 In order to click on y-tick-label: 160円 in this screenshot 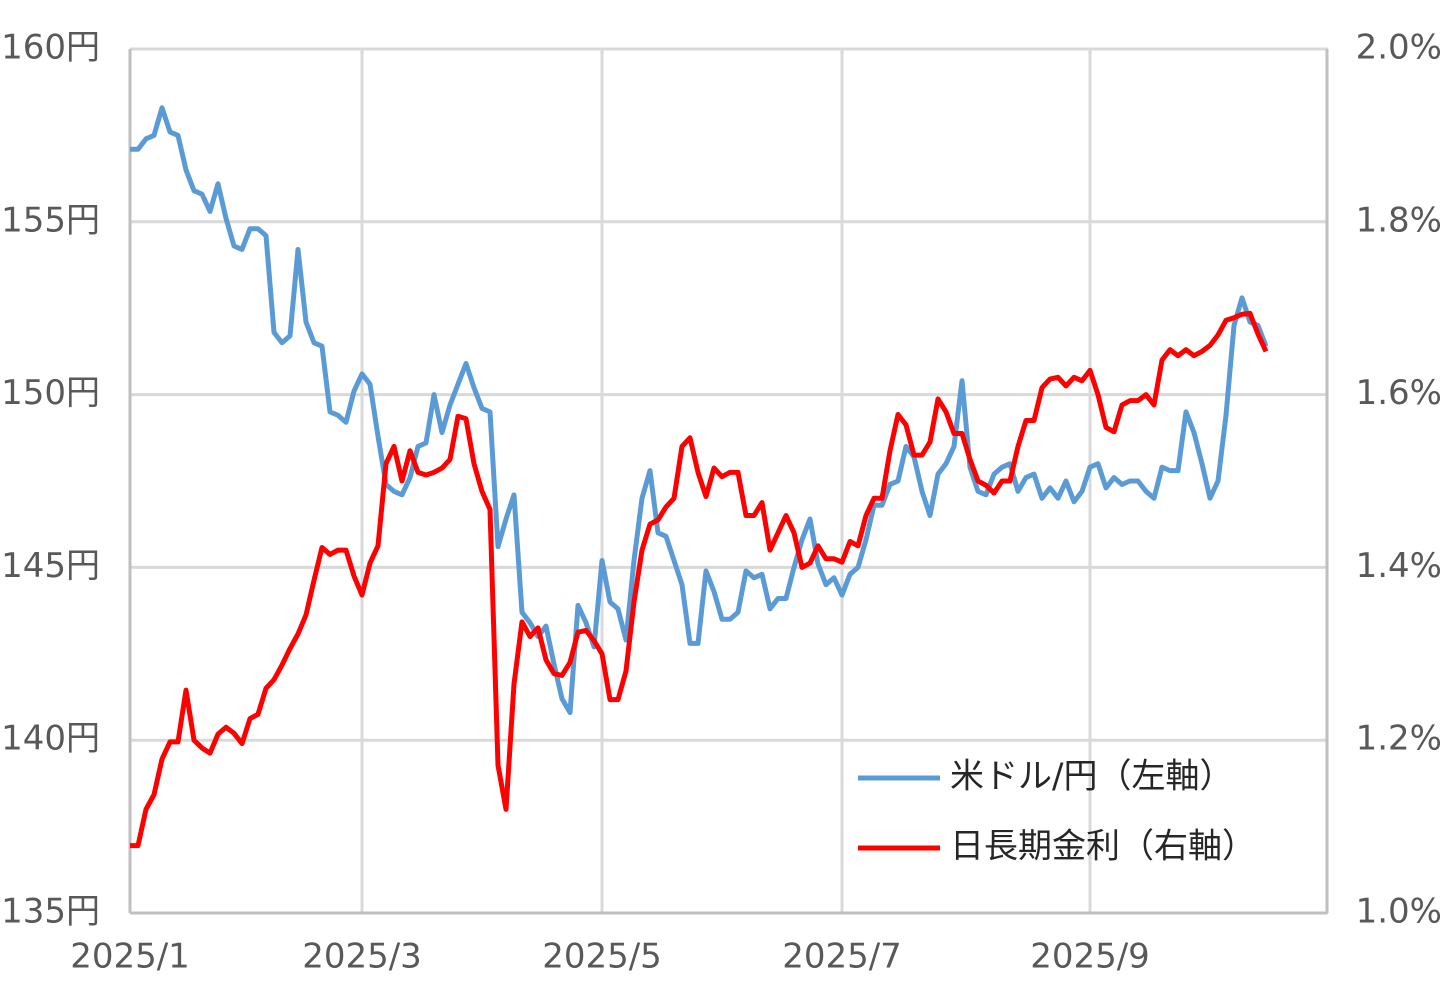, I will do `click(50, 48)`.